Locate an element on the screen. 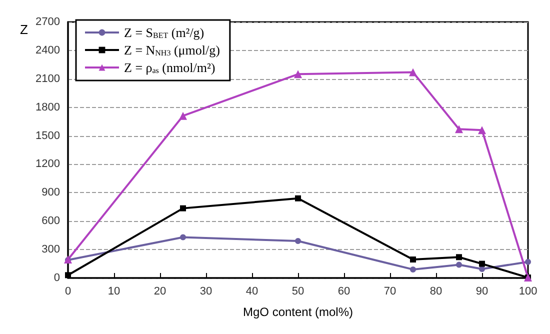 This screenshot has height=334, width=550. x-tick-label: 10 is located at coordinates (114, 292).